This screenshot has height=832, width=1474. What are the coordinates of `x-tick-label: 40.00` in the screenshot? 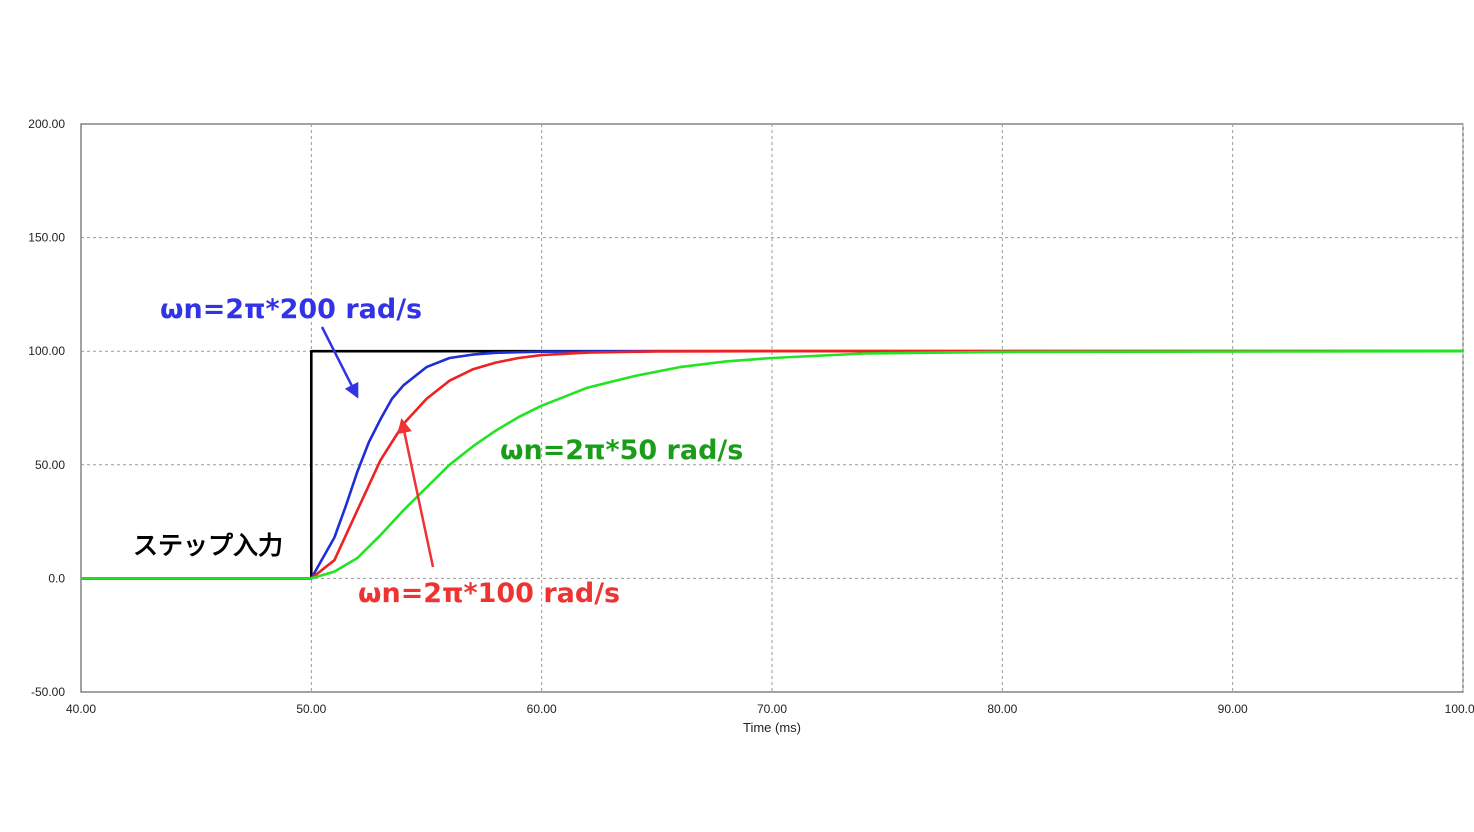 It's located at (81, 709).